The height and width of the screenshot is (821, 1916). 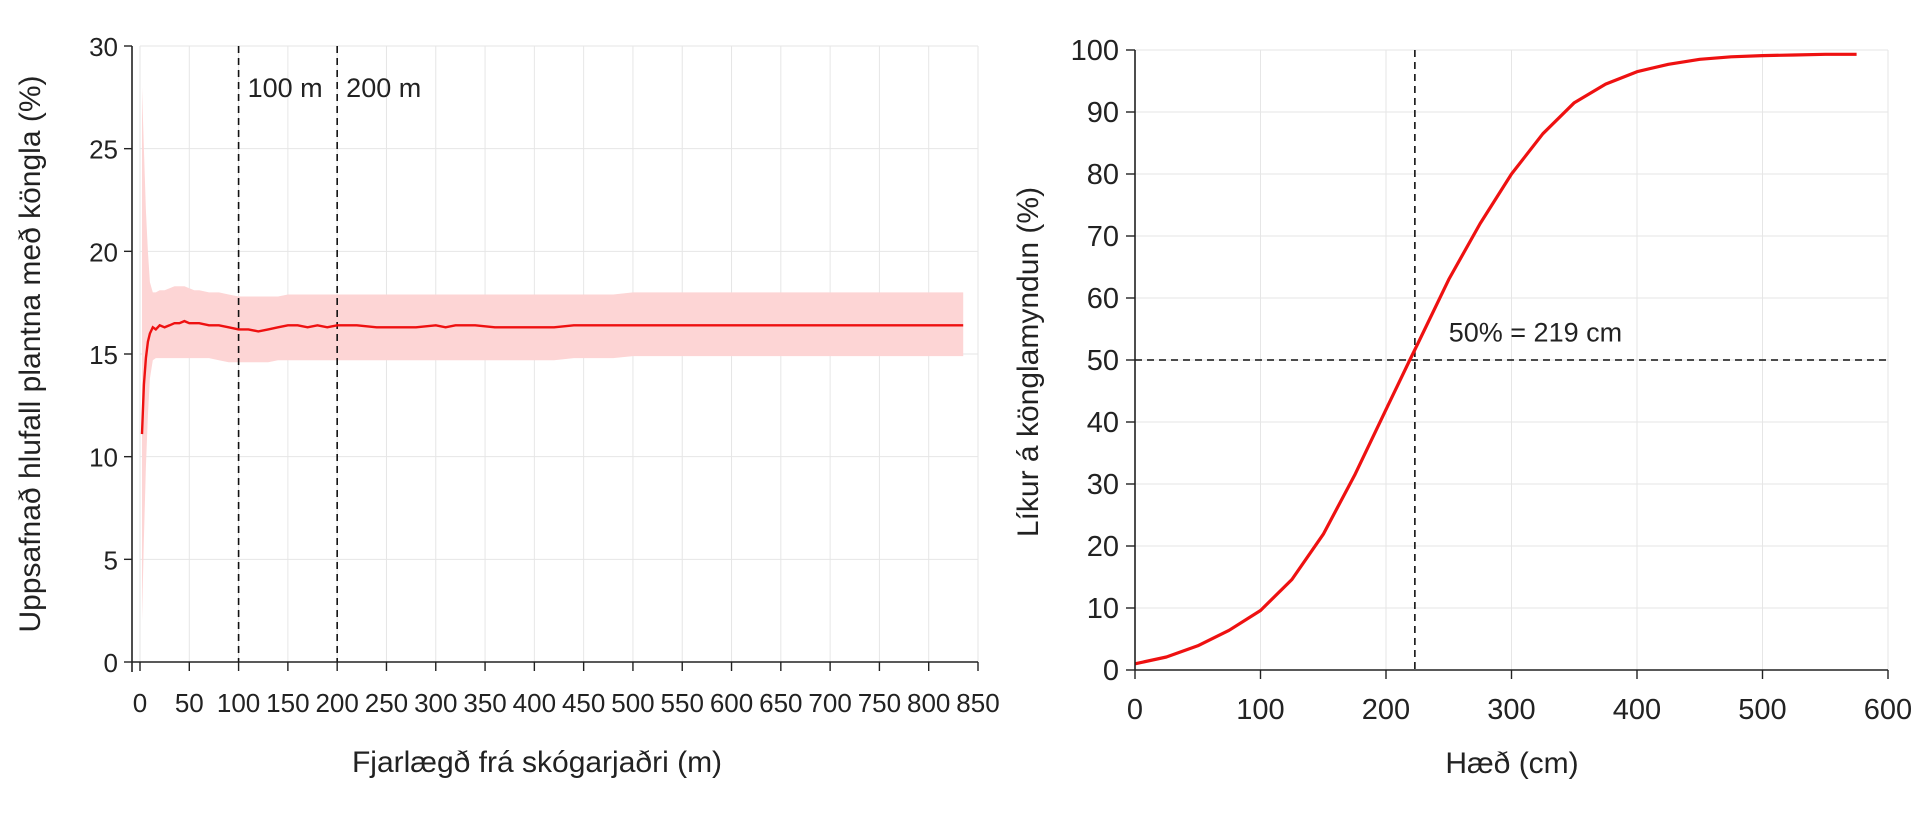 What do you see at coordinates (1535, 332) in the screenshot?
I see `fifty-percent-annotation: 50% = 219 cm` at bounding box center [1535, 332].